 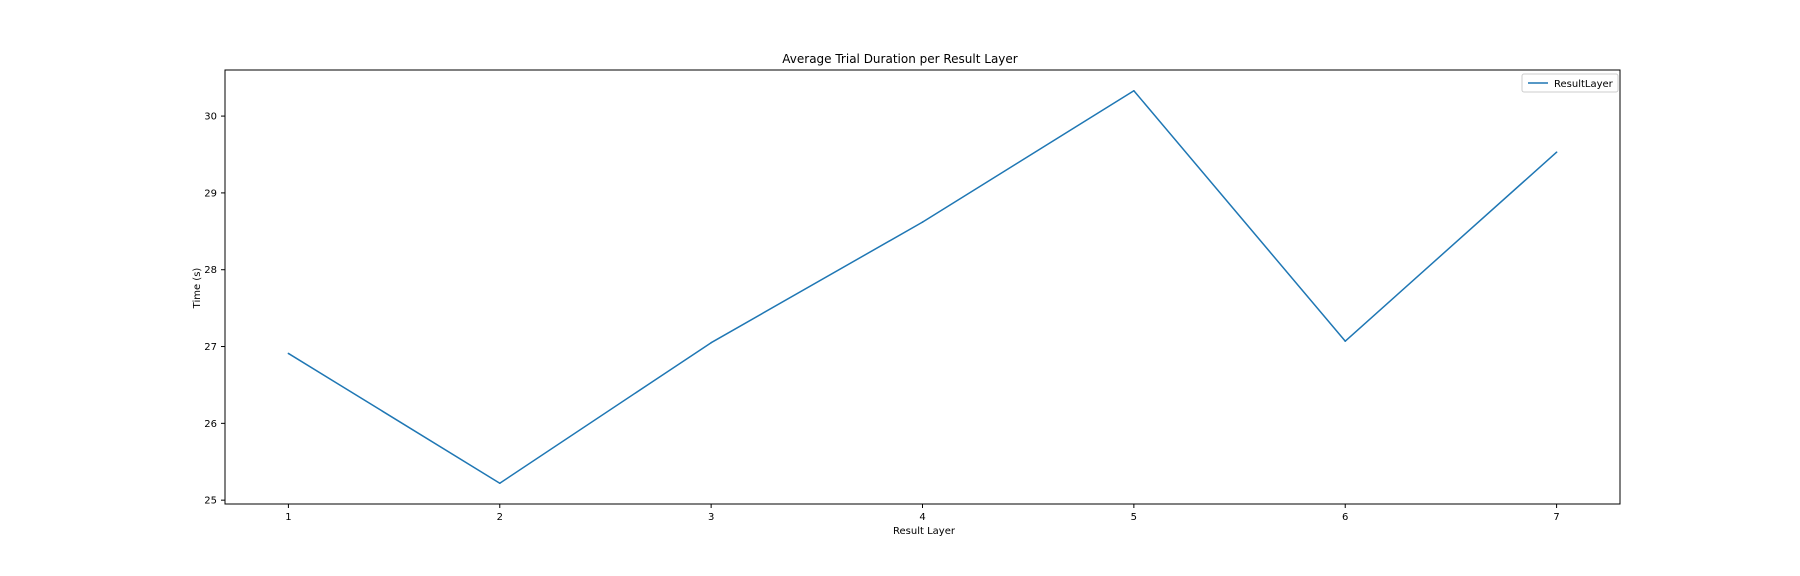 I want to click on chart-title: Average Trial Duration per Result Layer, so click(x=900, y=59).